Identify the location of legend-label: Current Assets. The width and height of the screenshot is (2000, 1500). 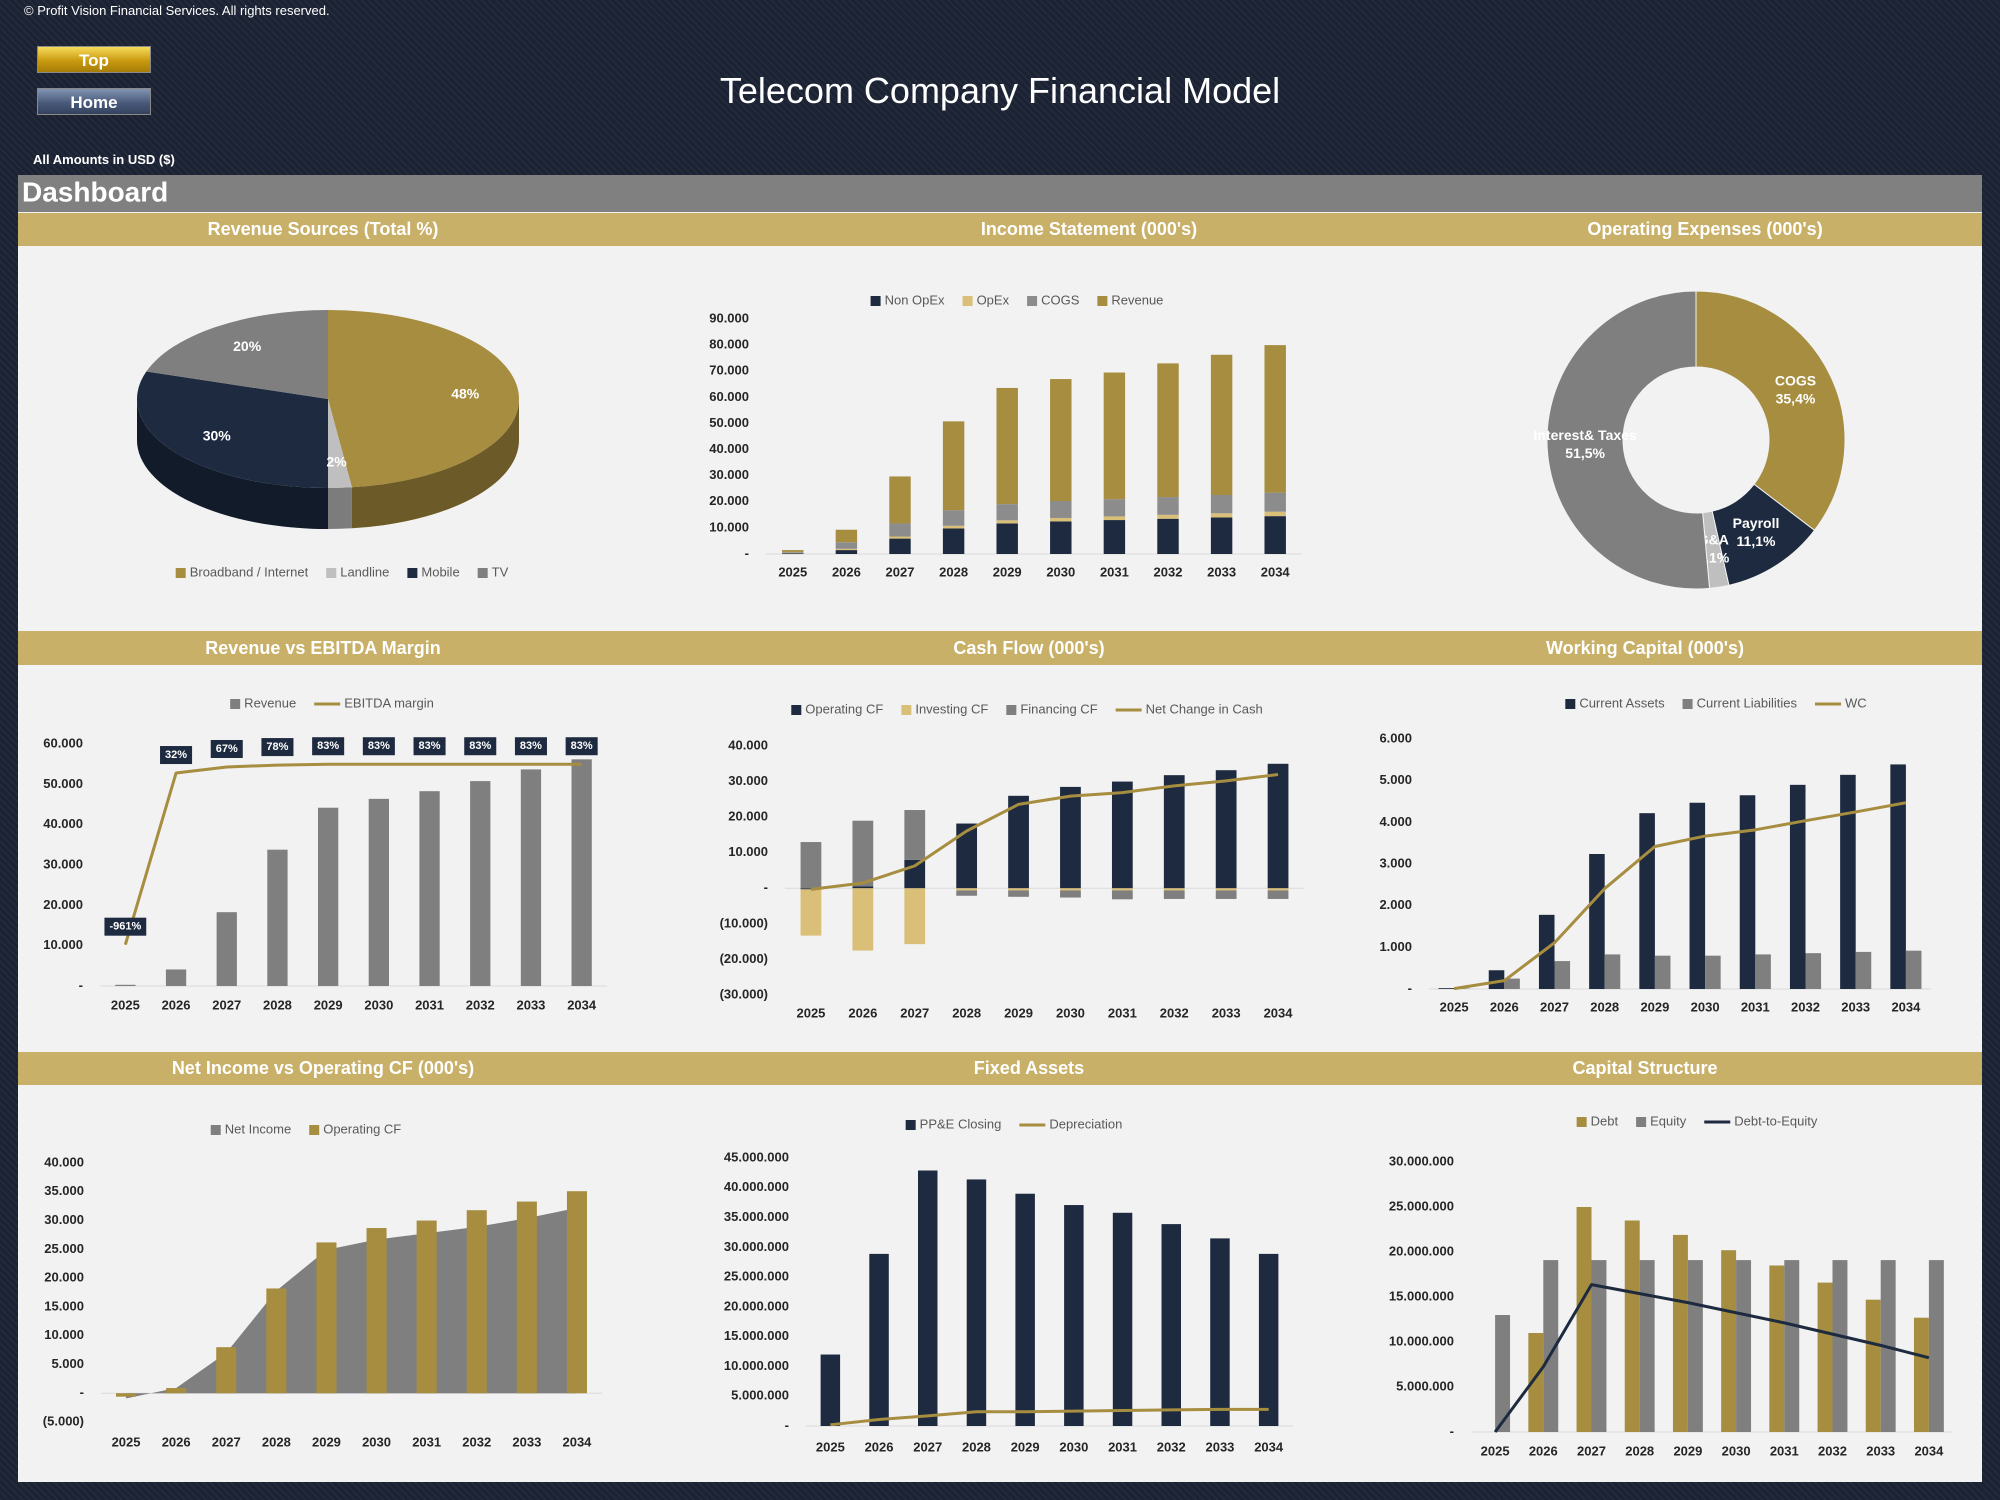
(1622, 702).